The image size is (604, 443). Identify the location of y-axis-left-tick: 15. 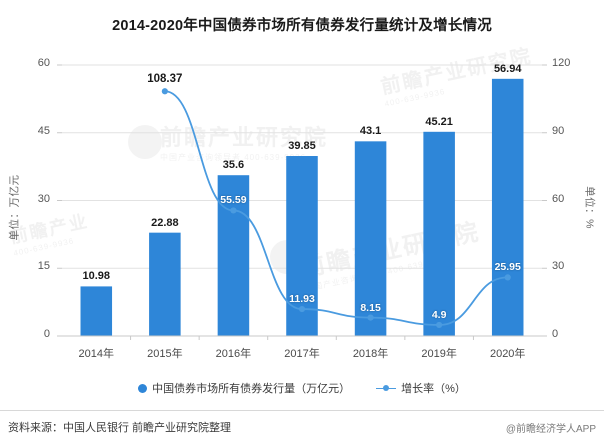
(43, 266).